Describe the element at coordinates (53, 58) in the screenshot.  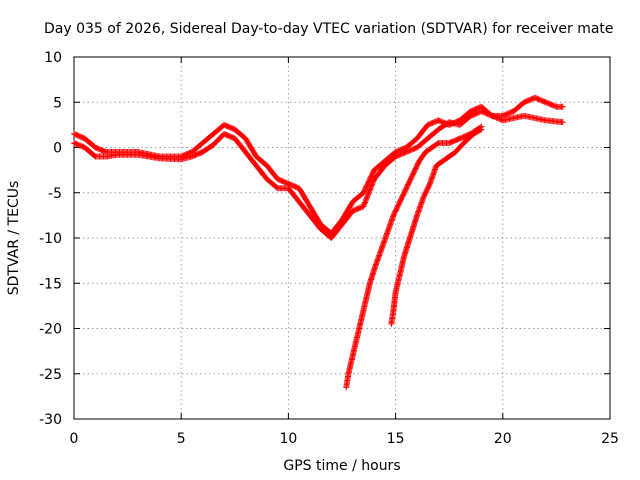
I see `y-tick-label: 10` at that location.